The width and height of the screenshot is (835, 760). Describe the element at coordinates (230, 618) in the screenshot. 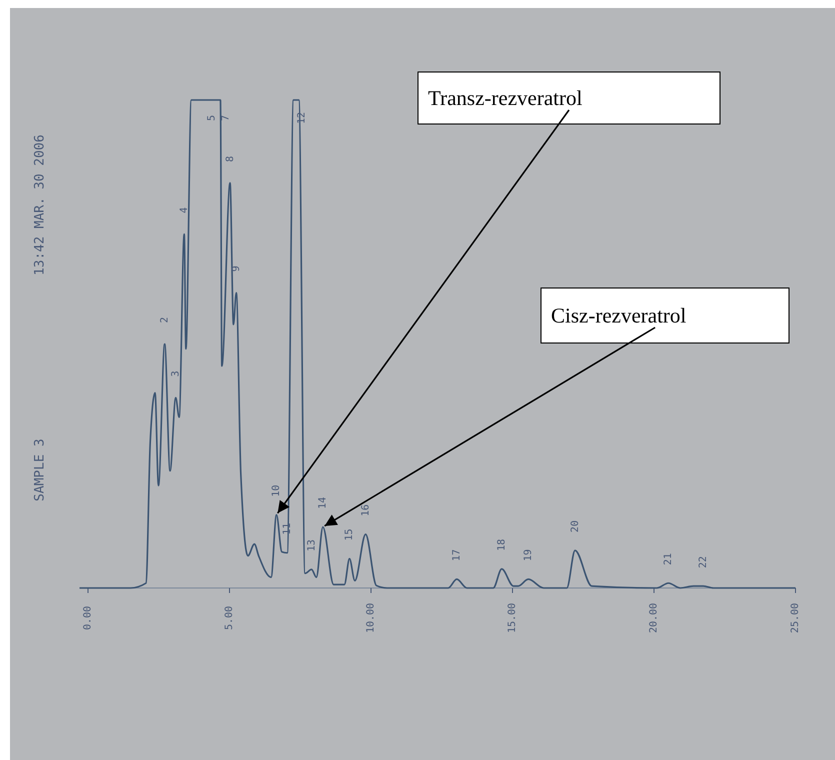

I see `x-tick-label: 5.00` at that location.